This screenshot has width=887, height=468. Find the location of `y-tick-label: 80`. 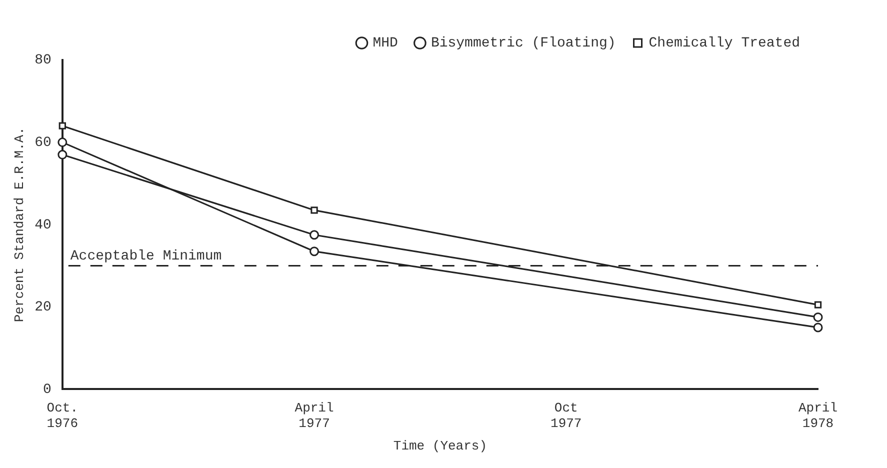

y-tick-label: 80 is located at coordinates (43, 60).